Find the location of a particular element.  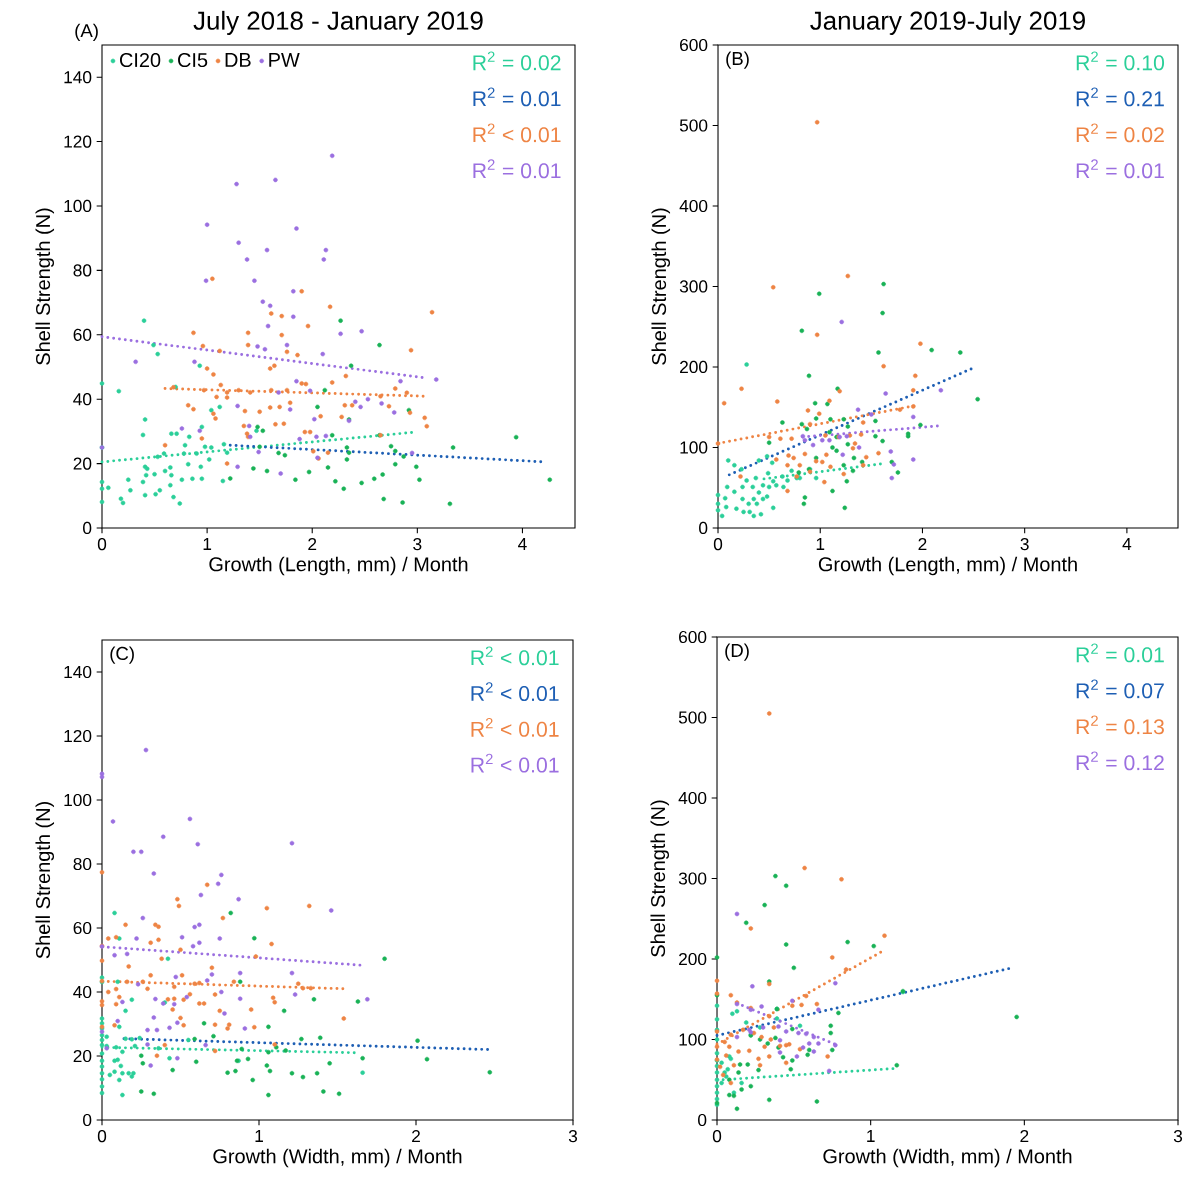

text: (A) is located at coordinates (86, 32).